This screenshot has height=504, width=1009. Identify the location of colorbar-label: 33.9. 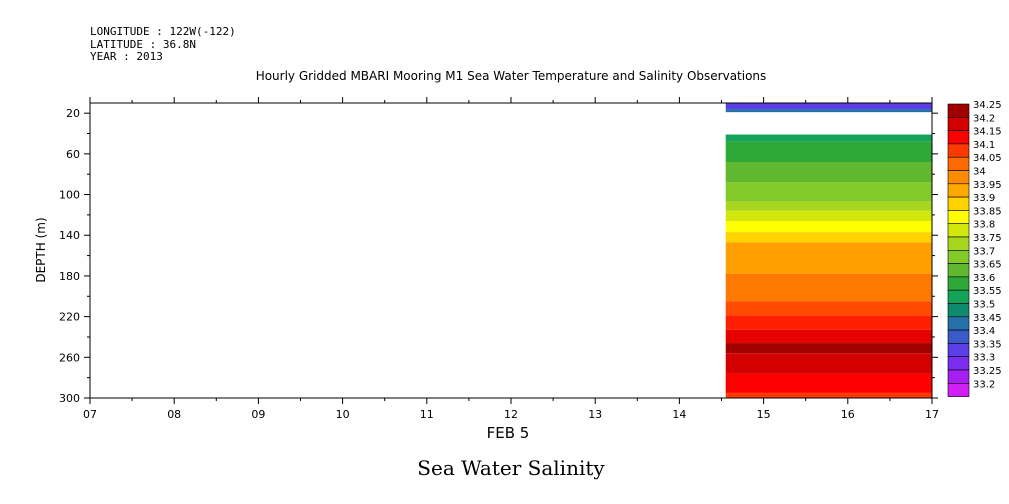
(984, 198).